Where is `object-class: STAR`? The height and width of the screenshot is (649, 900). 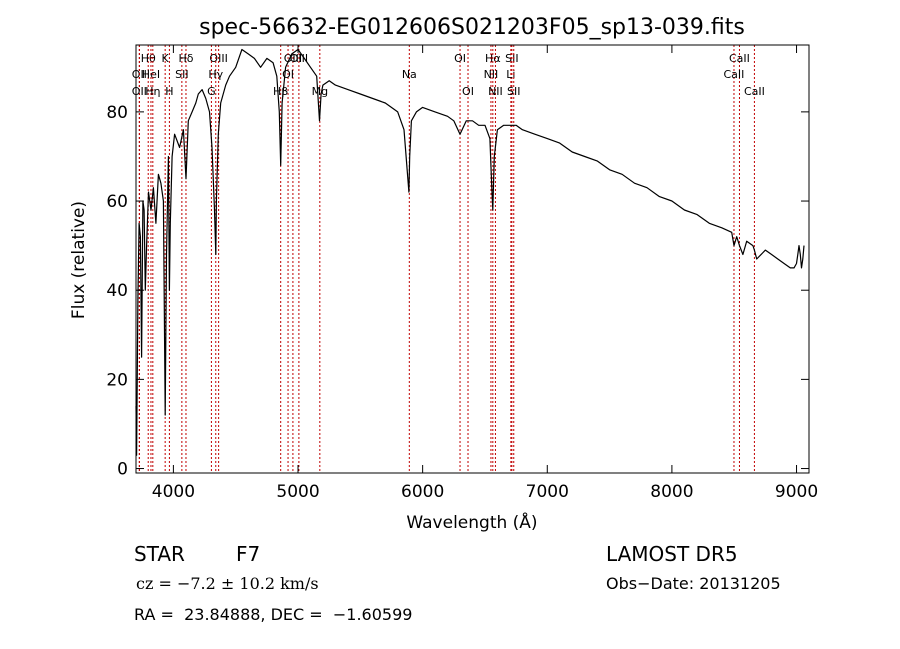
object-class: STAR is located at coordinates (159, 554).